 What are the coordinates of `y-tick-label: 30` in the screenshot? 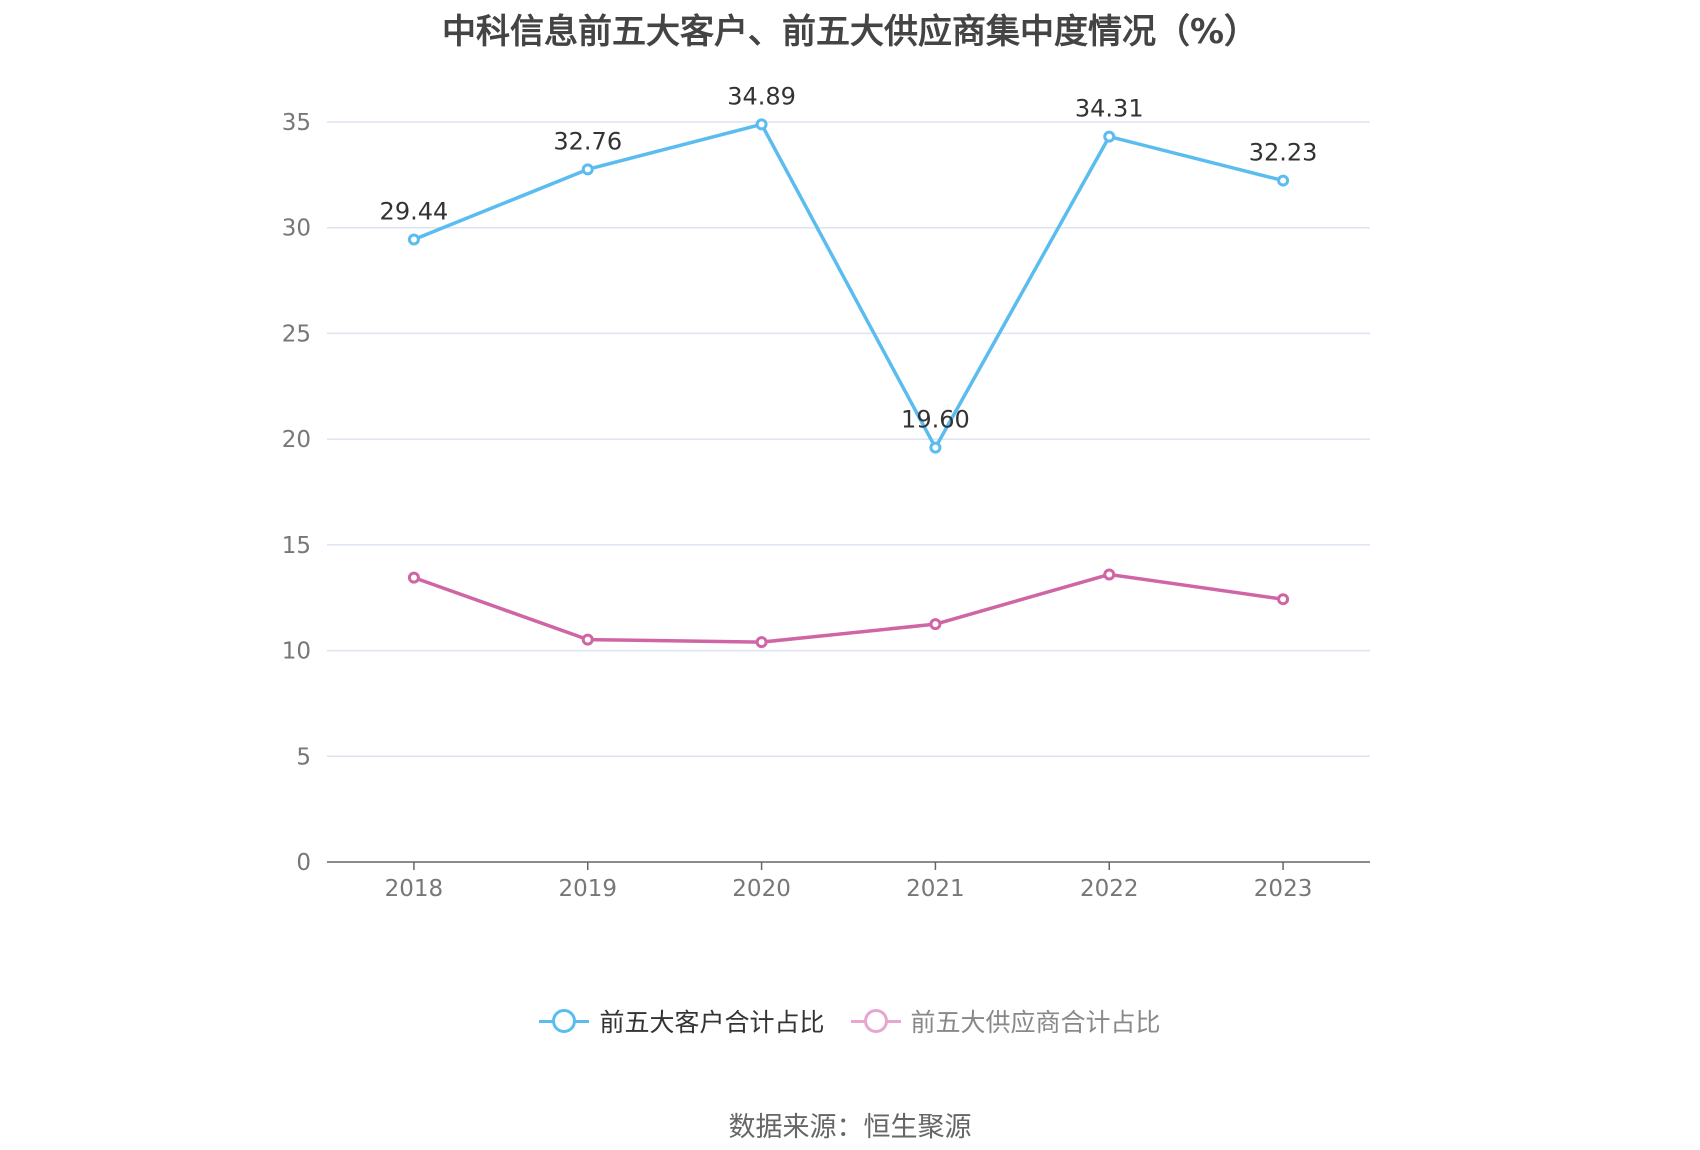 It's located at (296, 229).